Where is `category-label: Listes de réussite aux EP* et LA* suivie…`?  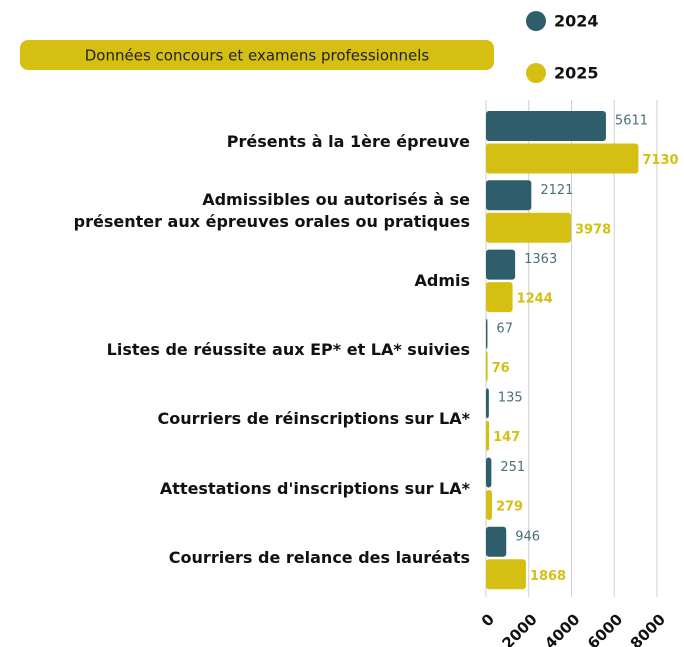
category-label: Listes de réussite aux EP* et LA* suivie… is located at coordinates (288, 349).